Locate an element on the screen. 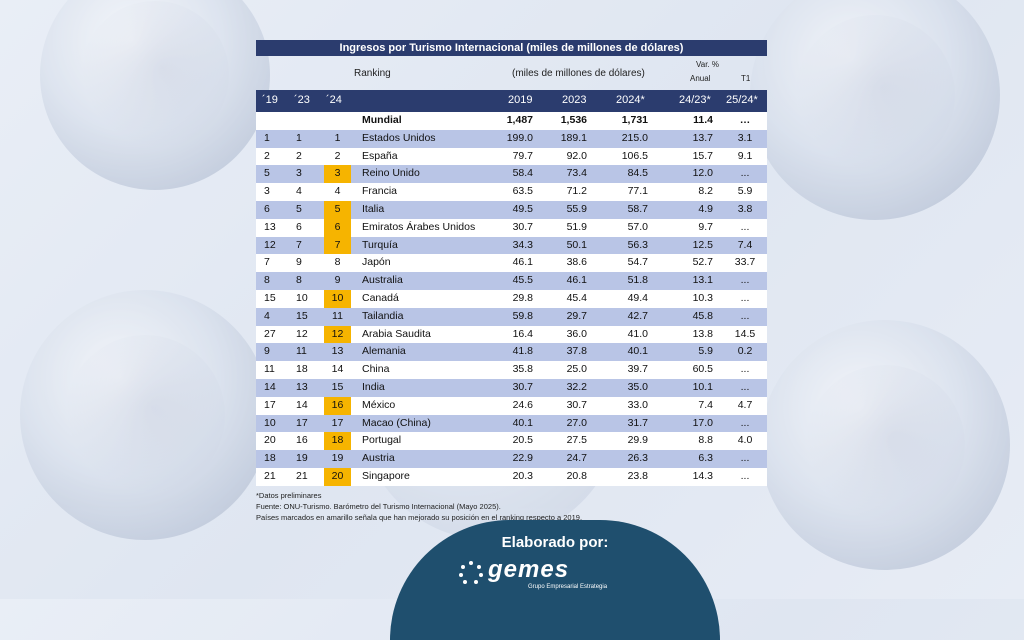 The height and width of the screenshot is (640, 1024). rank-2019: 17 is located at coordinates (270, 404).